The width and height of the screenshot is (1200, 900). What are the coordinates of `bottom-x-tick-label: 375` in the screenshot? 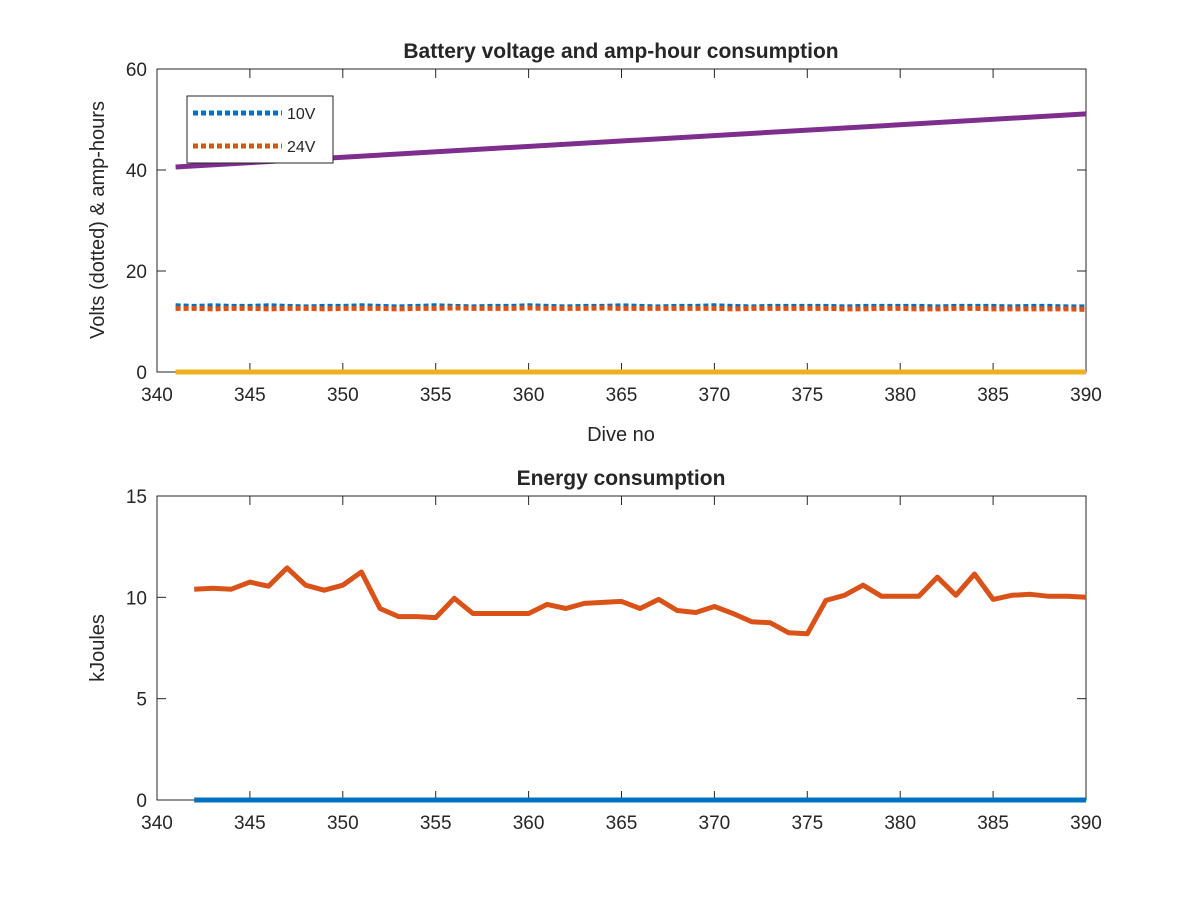 It's located at (807, 823).